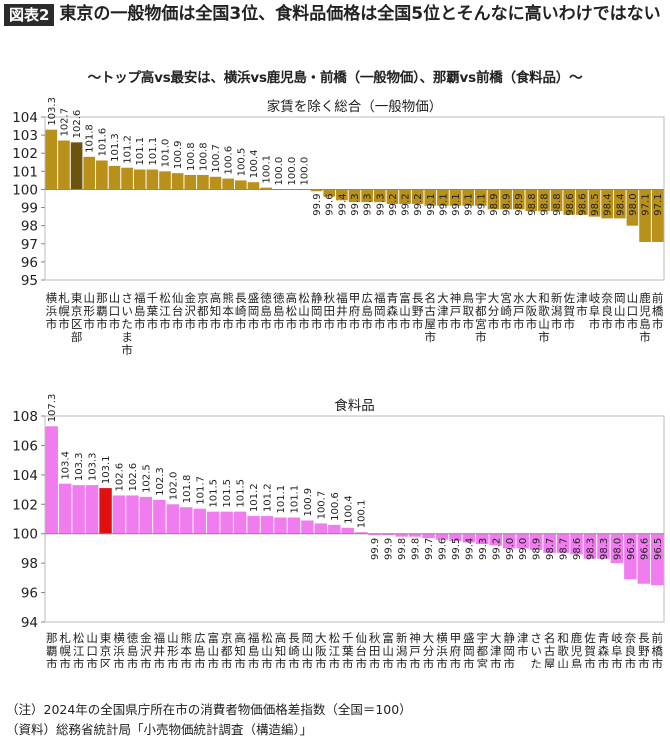  I want to click on data-label: 98.4, so click(620, 204).